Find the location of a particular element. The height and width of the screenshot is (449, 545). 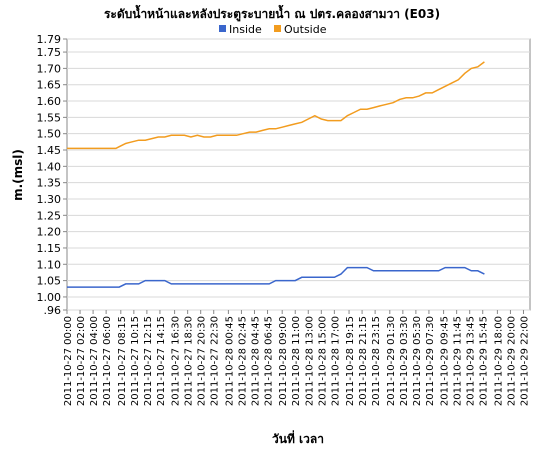

y-tick-label: 1.60 is located at coordinates (49, 101).